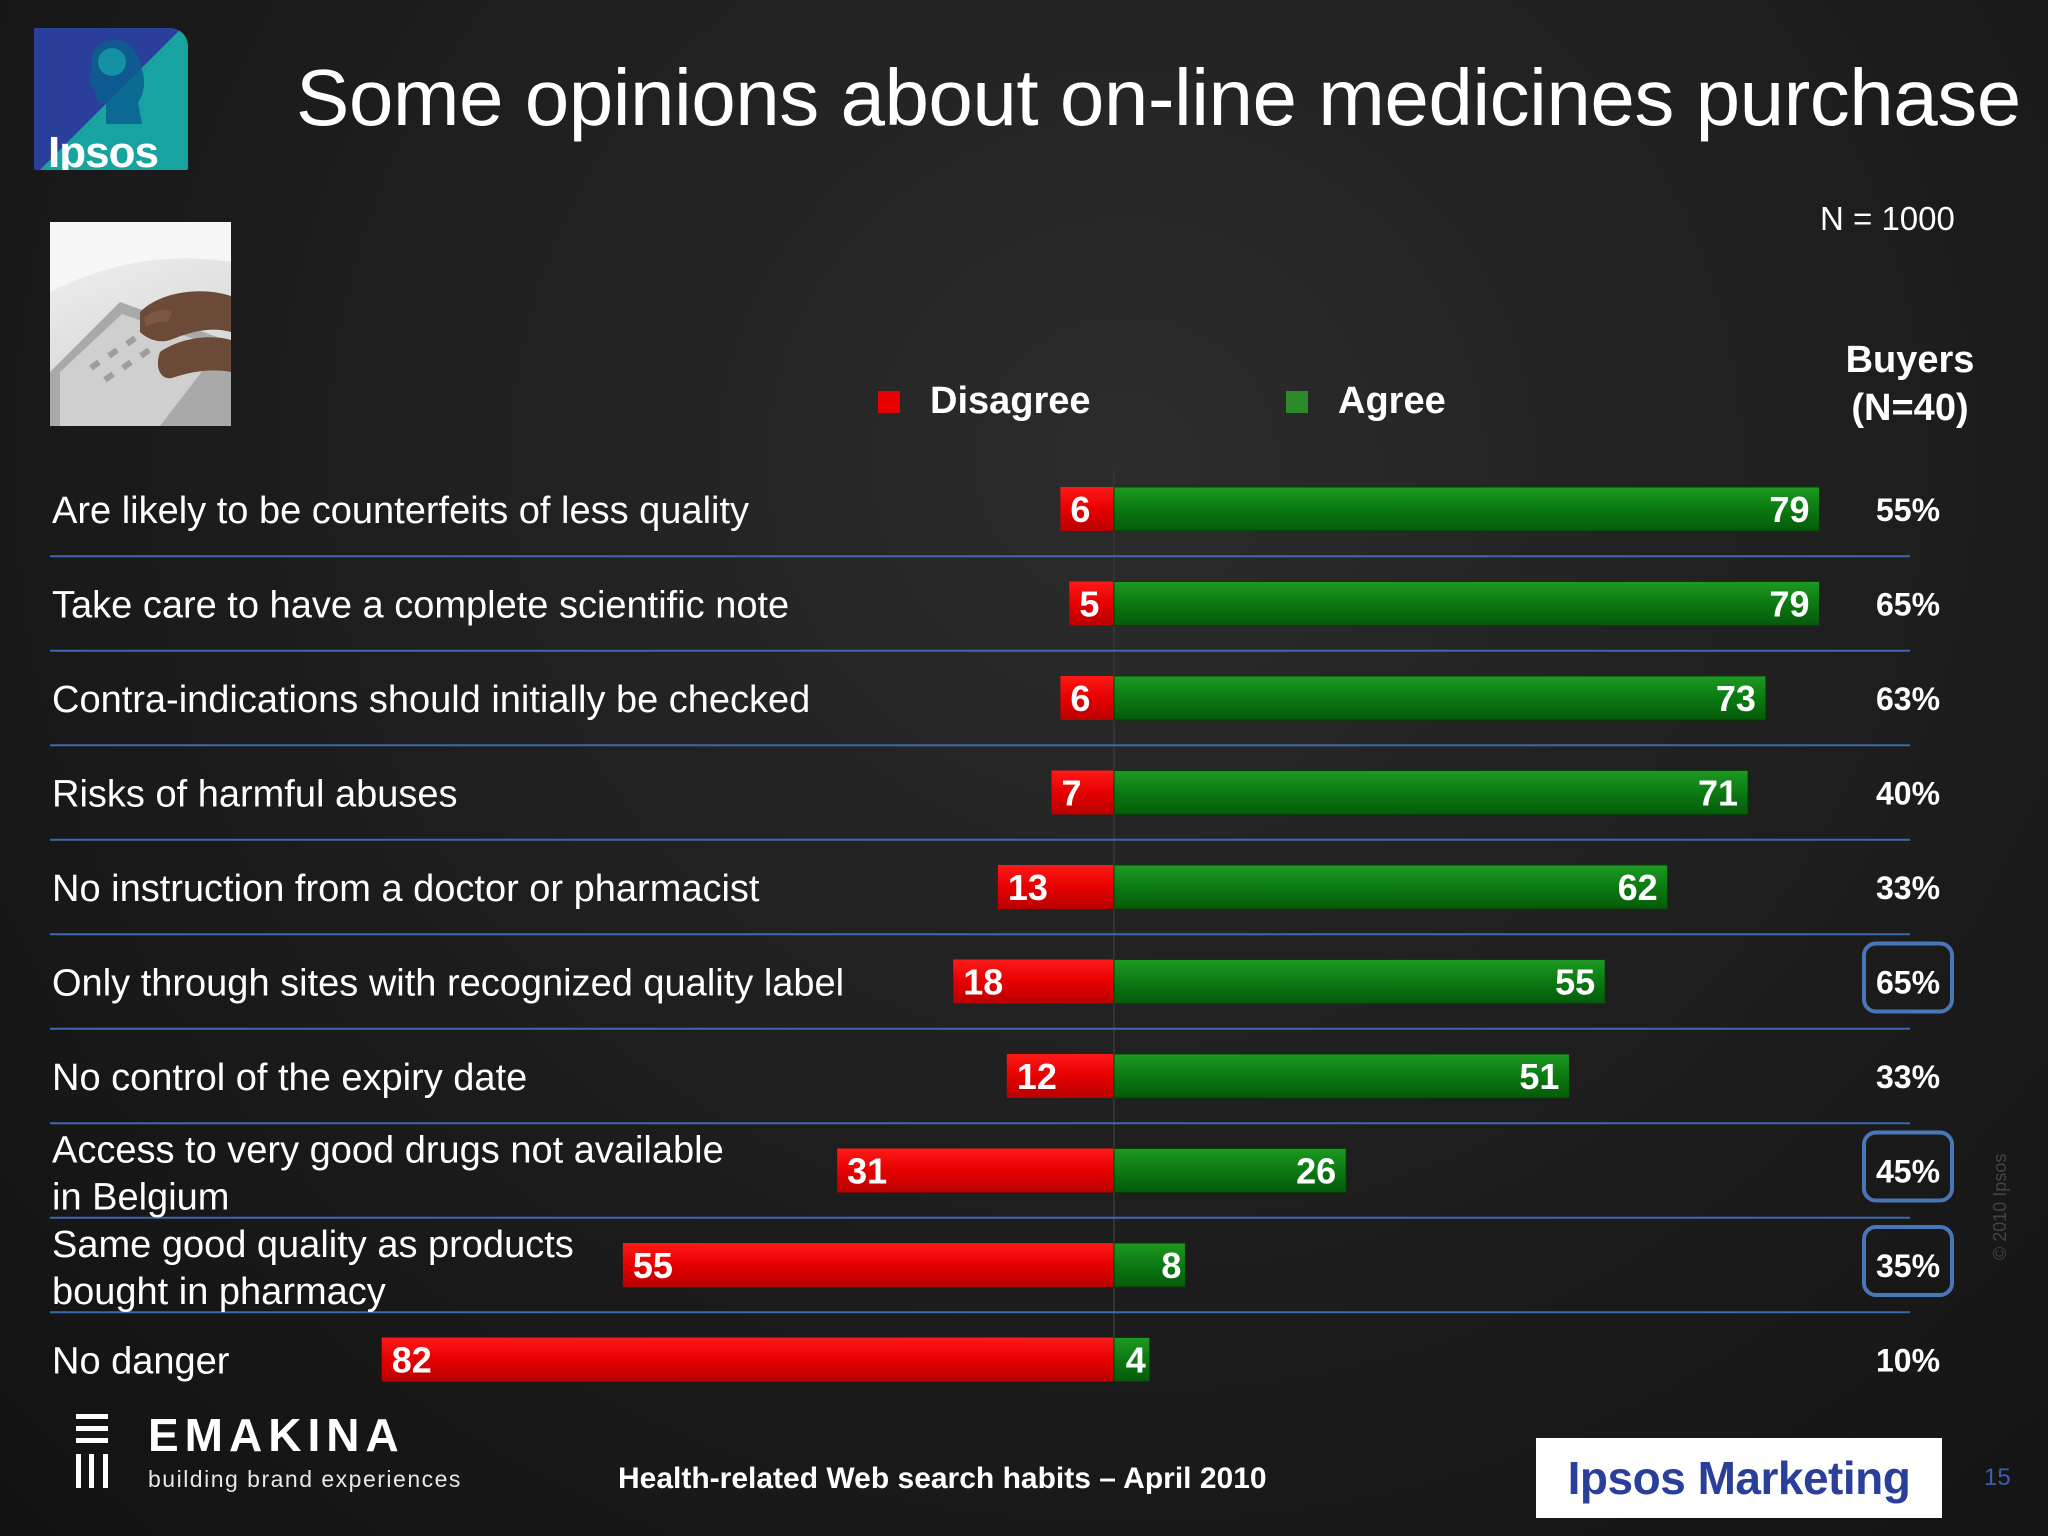 The image size is (2048, 1536). Describe the element at coordinates (1997, 1477) in the screenshot. I see `page-number: 15` at that location.